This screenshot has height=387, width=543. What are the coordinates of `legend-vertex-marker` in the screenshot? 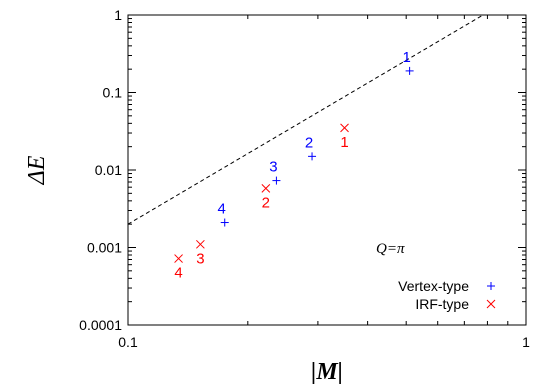 It's located at (491, 286).